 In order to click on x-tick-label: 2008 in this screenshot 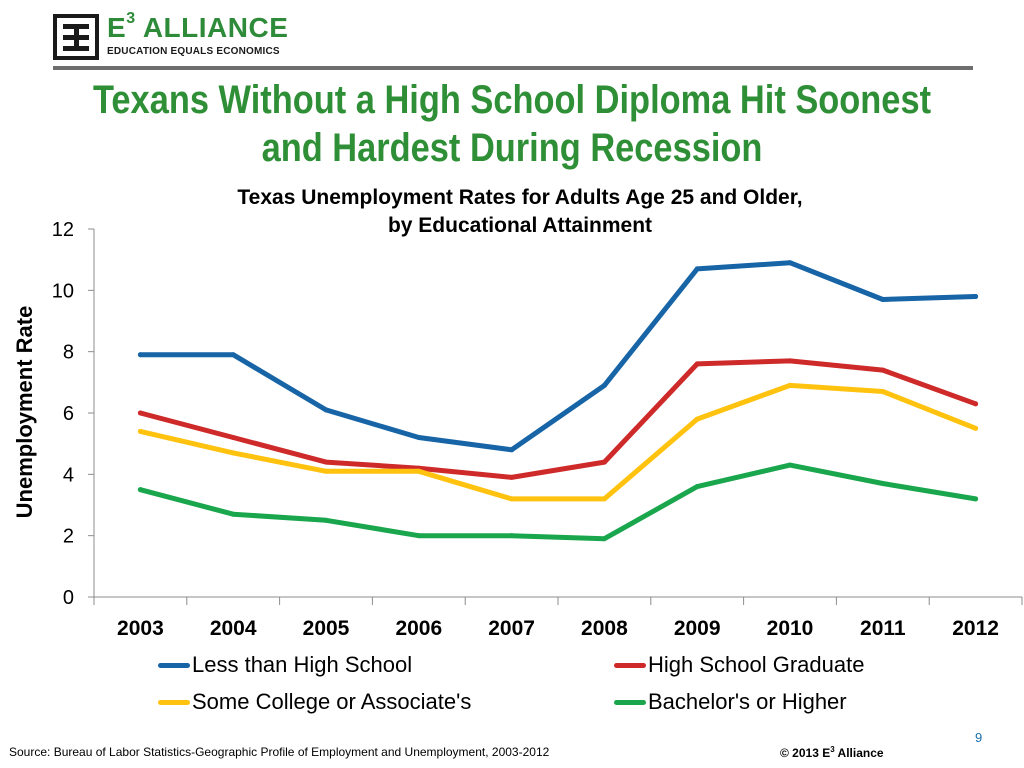, I will do `click(604, 628)`.